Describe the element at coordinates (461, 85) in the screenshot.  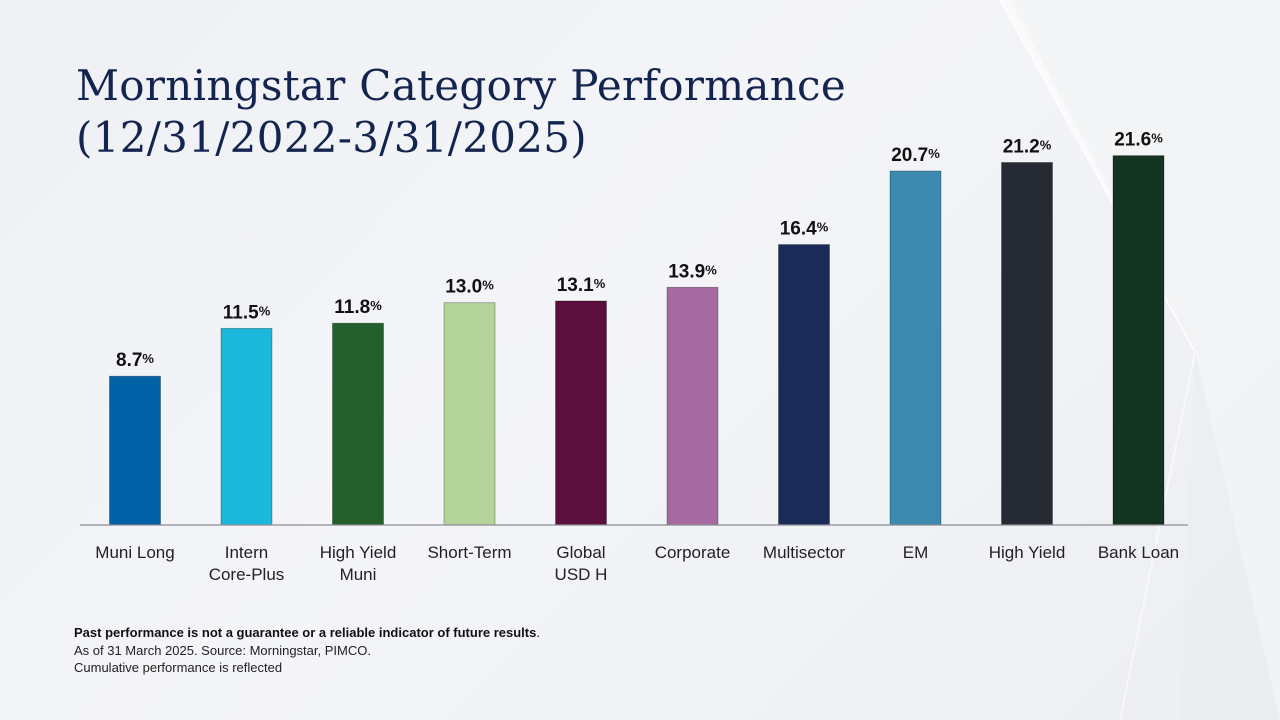
I see `title-line-1: Morningstar Category Performance` at that location.